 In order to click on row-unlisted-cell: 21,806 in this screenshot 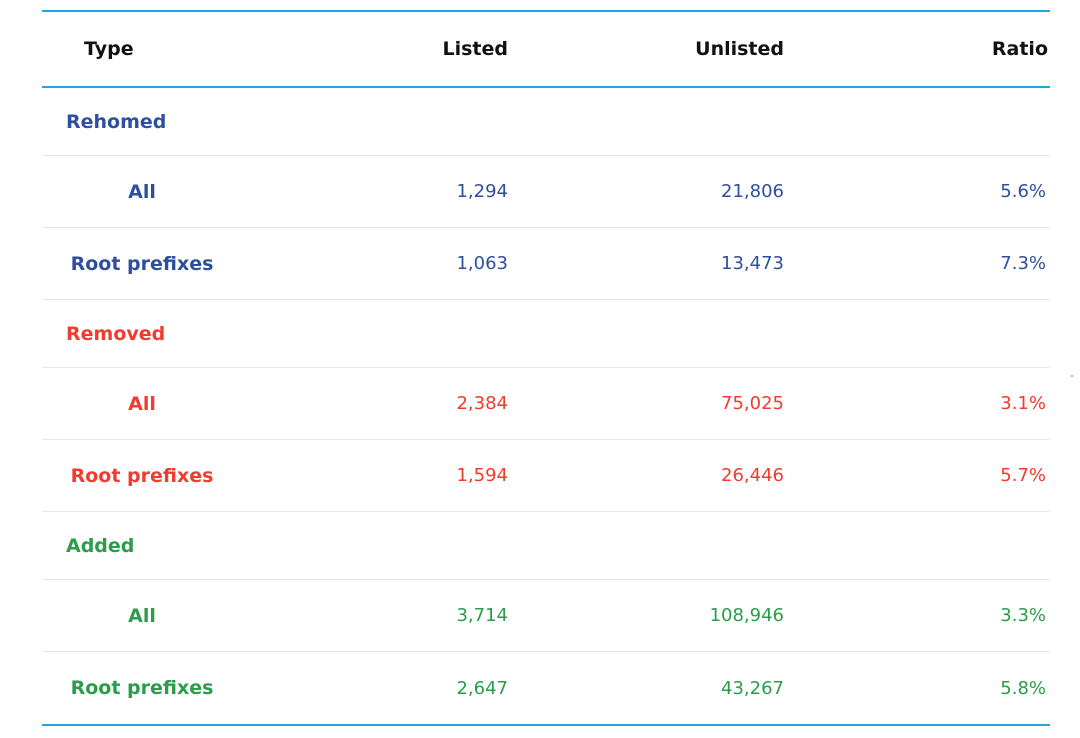, I will do `click(752, 191)`.